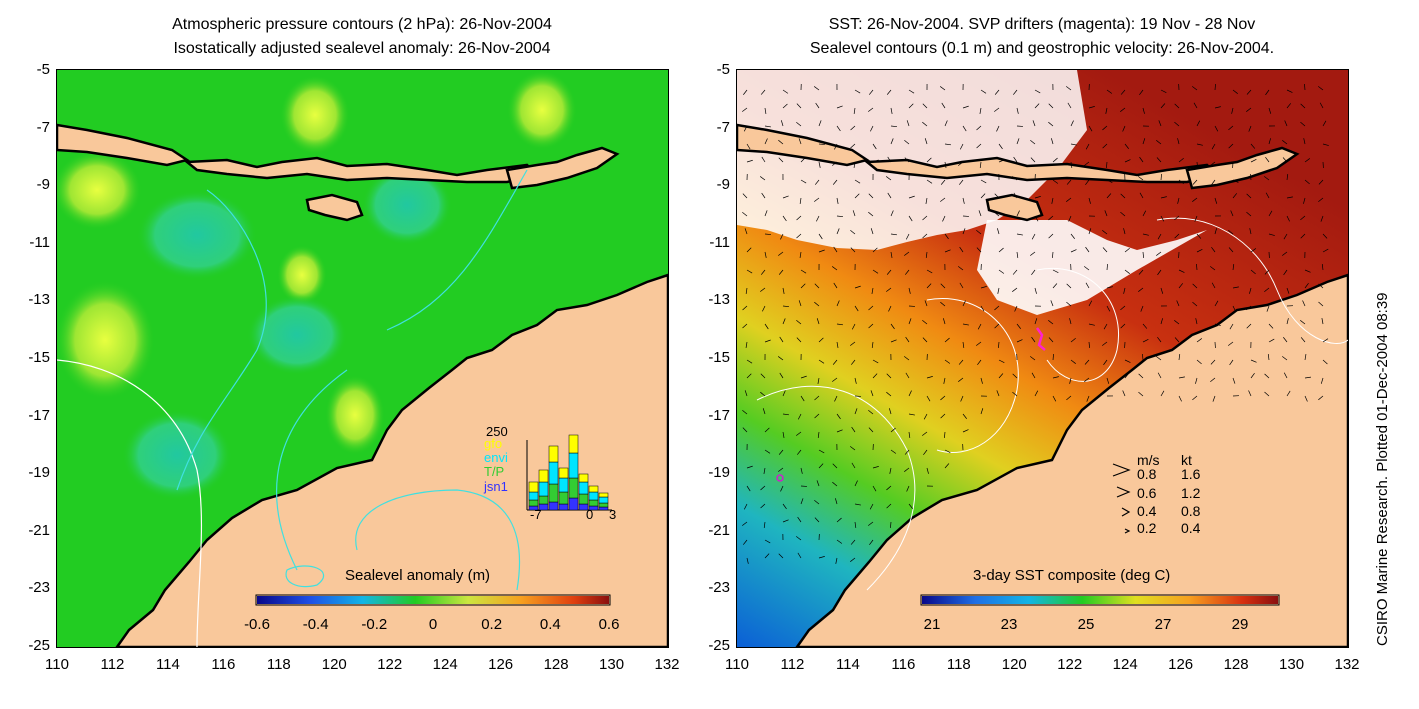  Describe the element at coordinates (43, 69) in the screenshot. I see `left-y-tick: -5` at that location.